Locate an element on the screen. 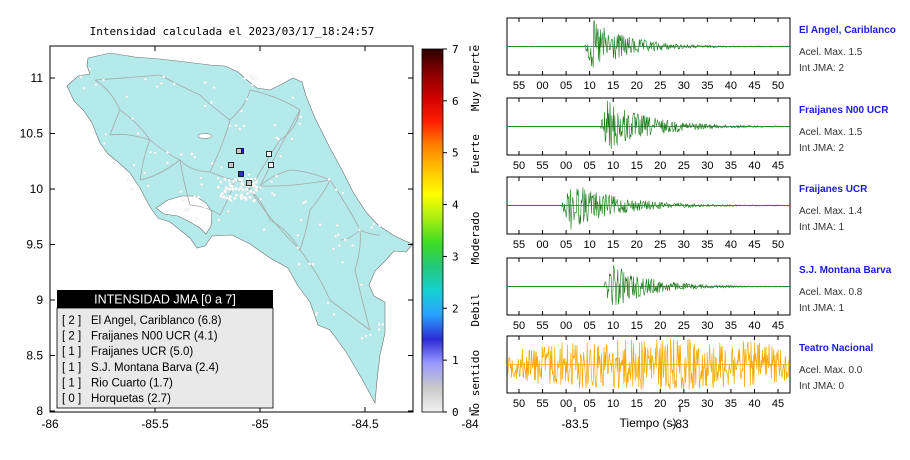  station-marker-rio-cuarto is located at coordinates (239, 151).